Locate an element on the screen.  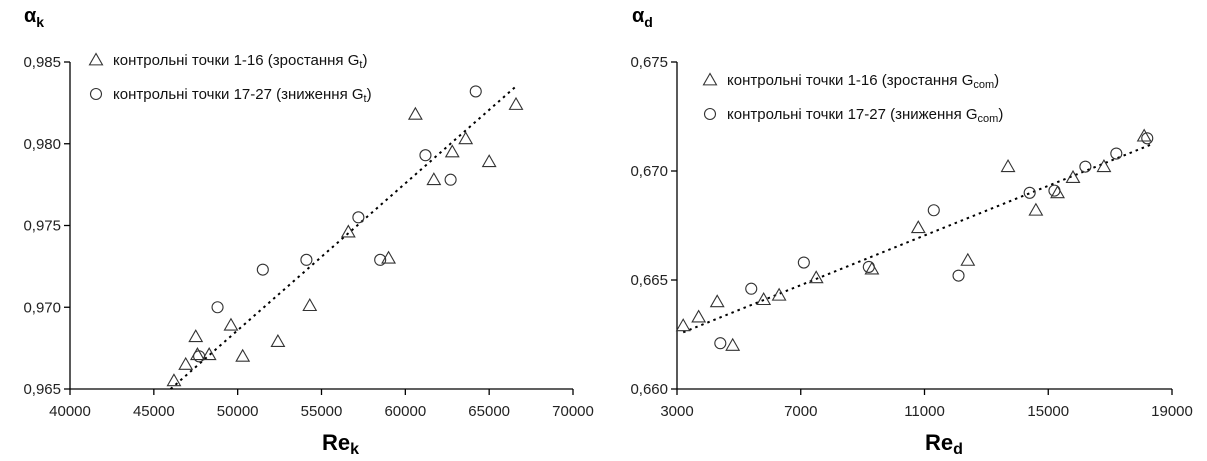
x-tick-label: 60000 is located at coordinates (405, 411).